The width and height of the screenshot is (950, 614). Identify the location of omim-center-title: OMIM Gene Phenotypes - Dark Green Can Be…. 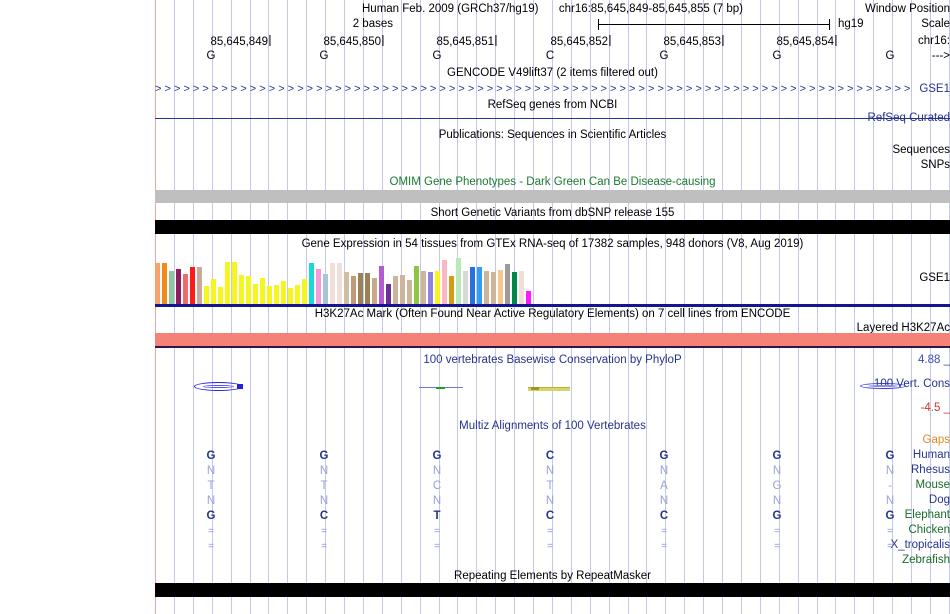
(552, 182).